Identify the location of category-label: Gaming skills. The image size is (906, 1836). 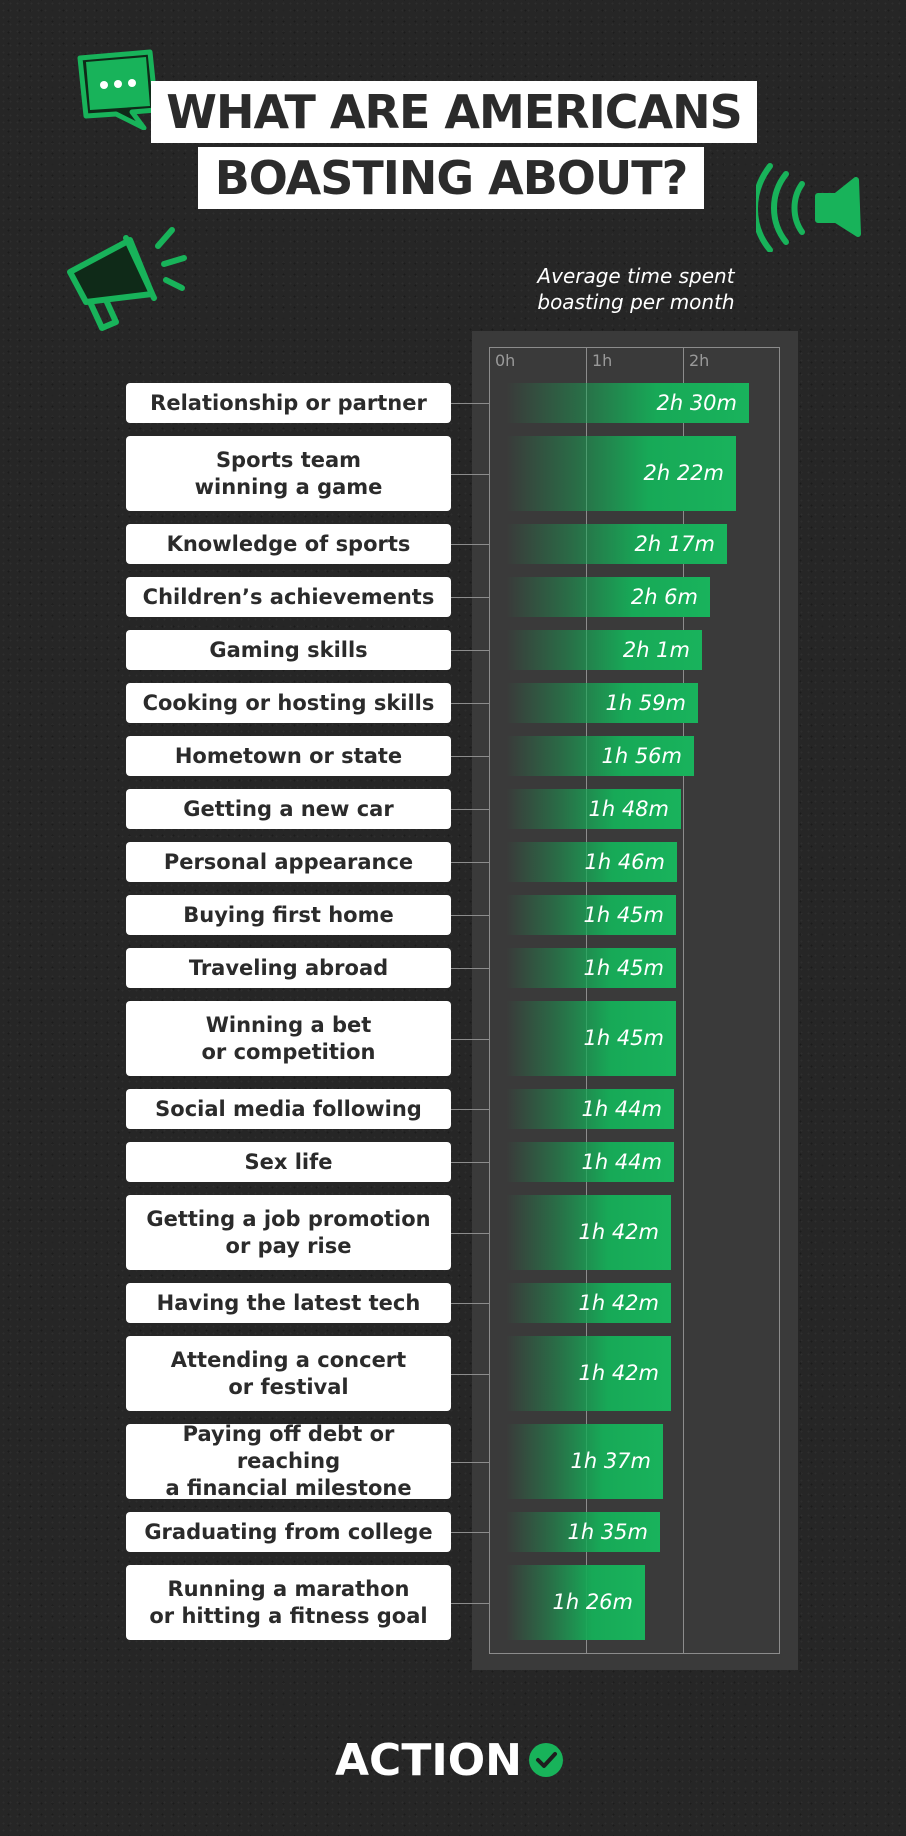
(288, 650).